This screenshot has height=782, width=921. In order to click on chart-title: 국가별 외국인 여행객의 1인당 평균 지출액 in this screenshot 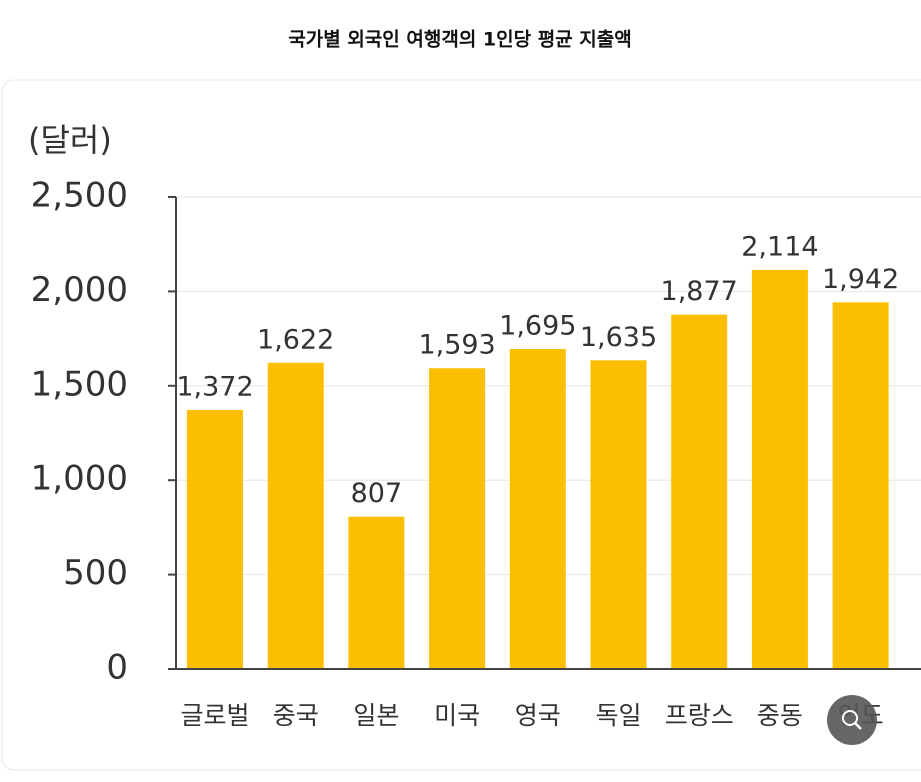, I will do `click(459, 40)`.